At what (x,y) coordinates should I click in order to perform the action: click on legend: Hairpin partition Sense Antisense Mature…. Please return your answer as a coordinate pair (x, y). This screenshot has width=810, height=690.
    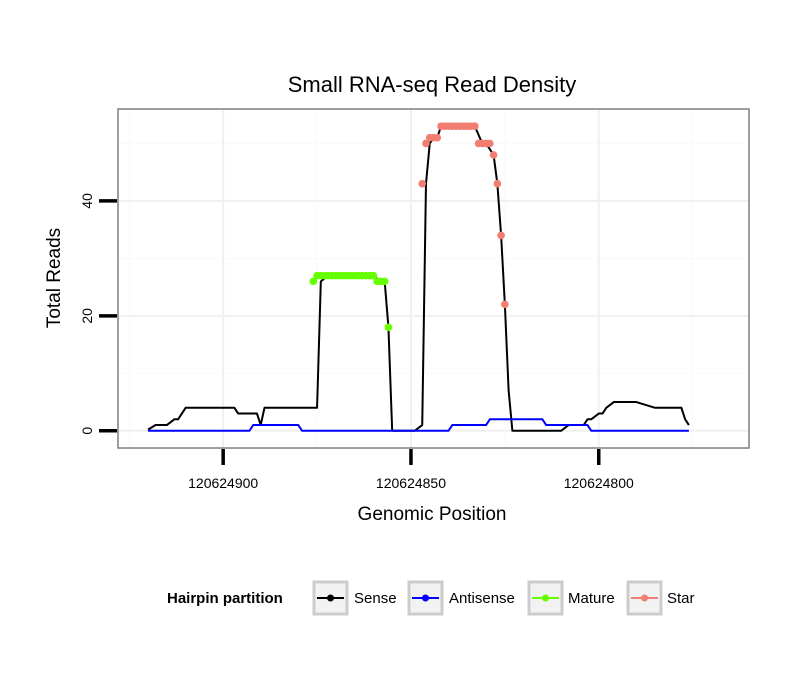
    Looking at the image, I should click on (431, 598).